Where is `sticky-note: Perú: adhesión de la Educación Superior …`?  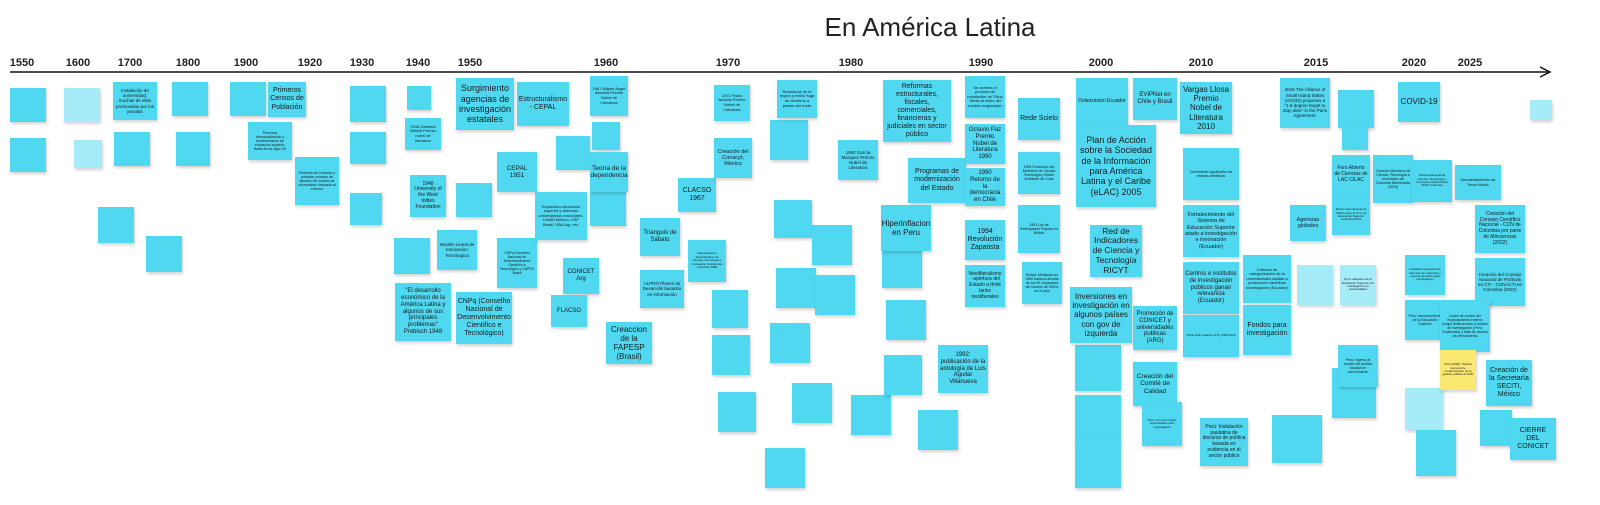 sticky-note: Perú: adhesión de la Educación Superior … is located at coordinates (1358, 285).